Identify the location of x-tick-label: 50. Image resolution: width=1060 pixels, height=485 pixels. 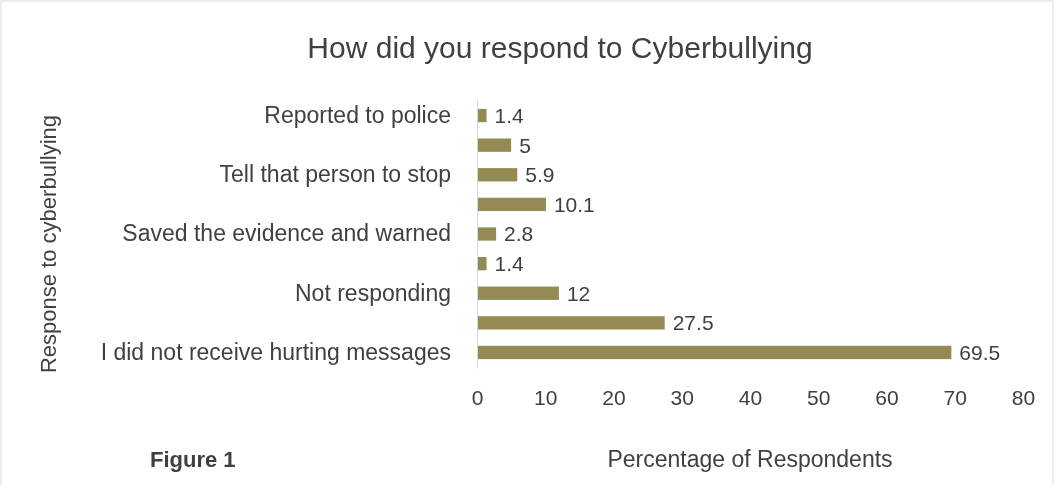
(819, 397).